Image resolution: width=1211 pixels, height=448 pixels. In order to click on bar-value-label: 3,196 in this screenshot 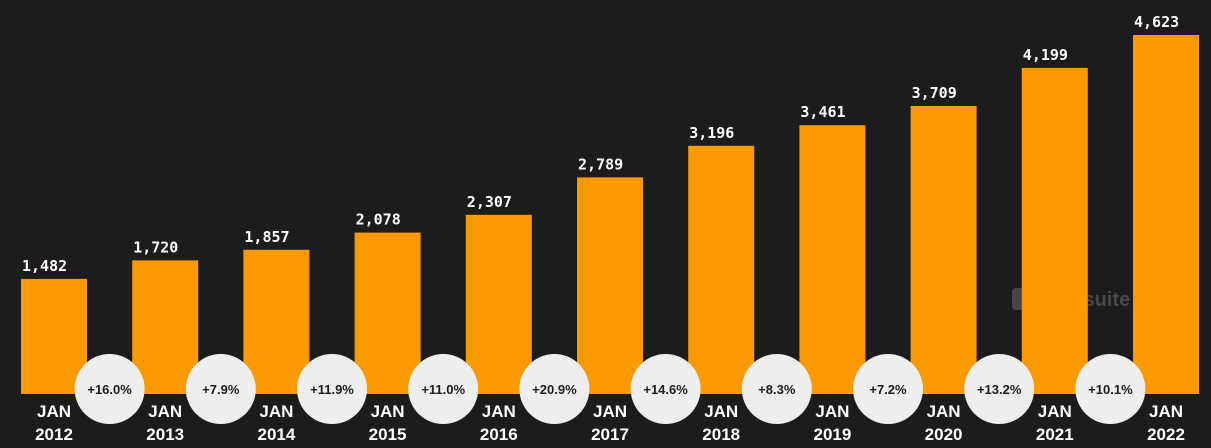, I will do `click(711, 133)`.